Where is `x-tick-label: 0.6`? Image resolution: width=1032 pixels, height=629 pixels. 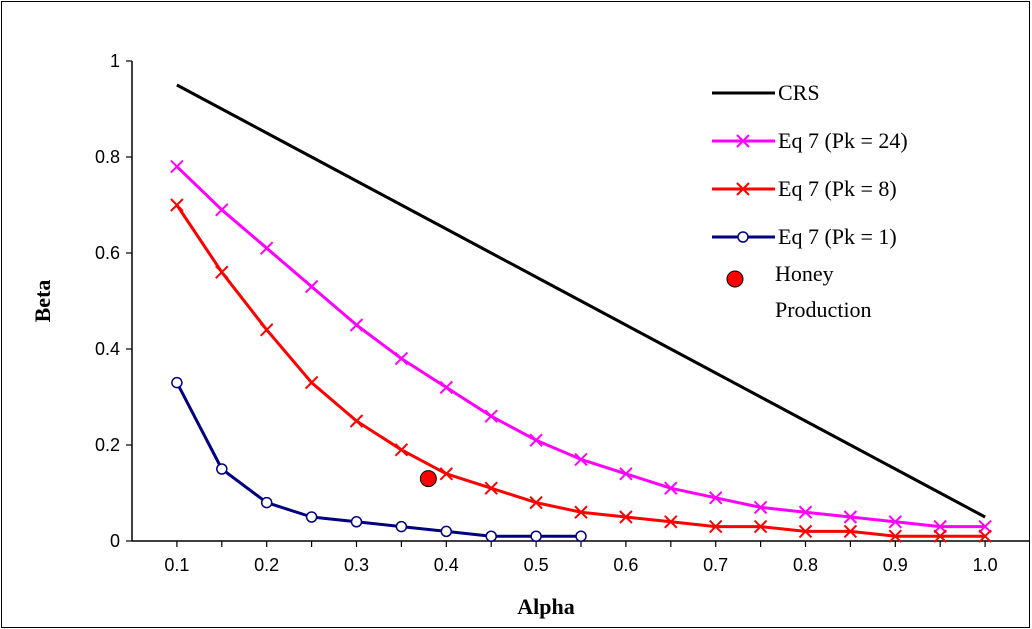
x-tick-label: 0.6 is located at coordinates (625, 565).